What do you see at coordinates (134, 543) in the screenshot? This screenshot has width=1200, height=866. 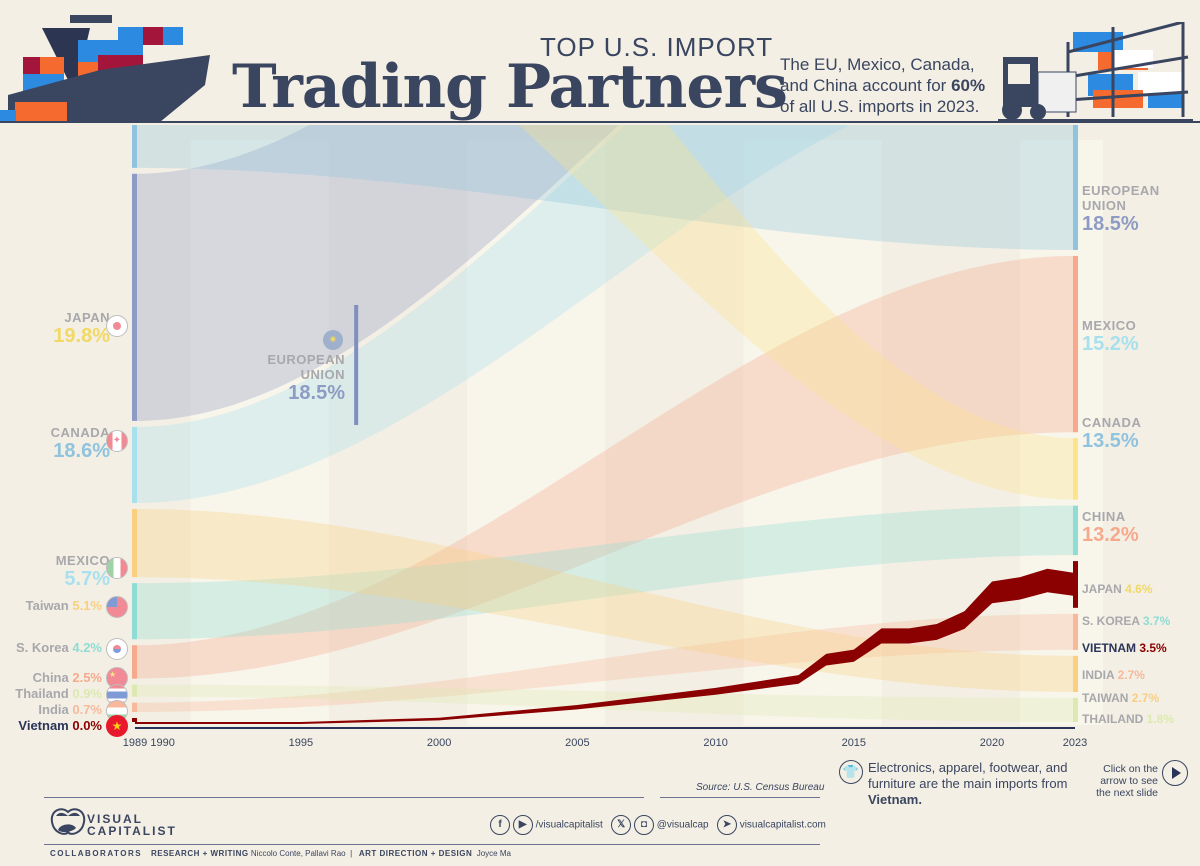 I see `start-bar-taiwan` at bounding box center [134, 543].